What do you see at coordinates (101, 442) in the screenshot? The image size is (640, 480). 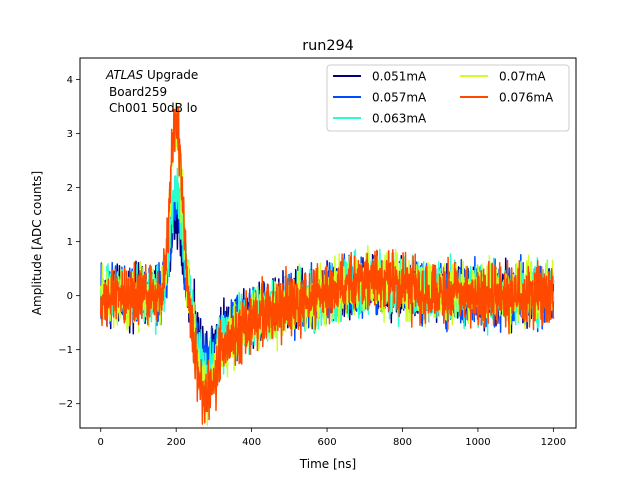 I see `x-tick-label: 0` at bounding box center [101, 442].